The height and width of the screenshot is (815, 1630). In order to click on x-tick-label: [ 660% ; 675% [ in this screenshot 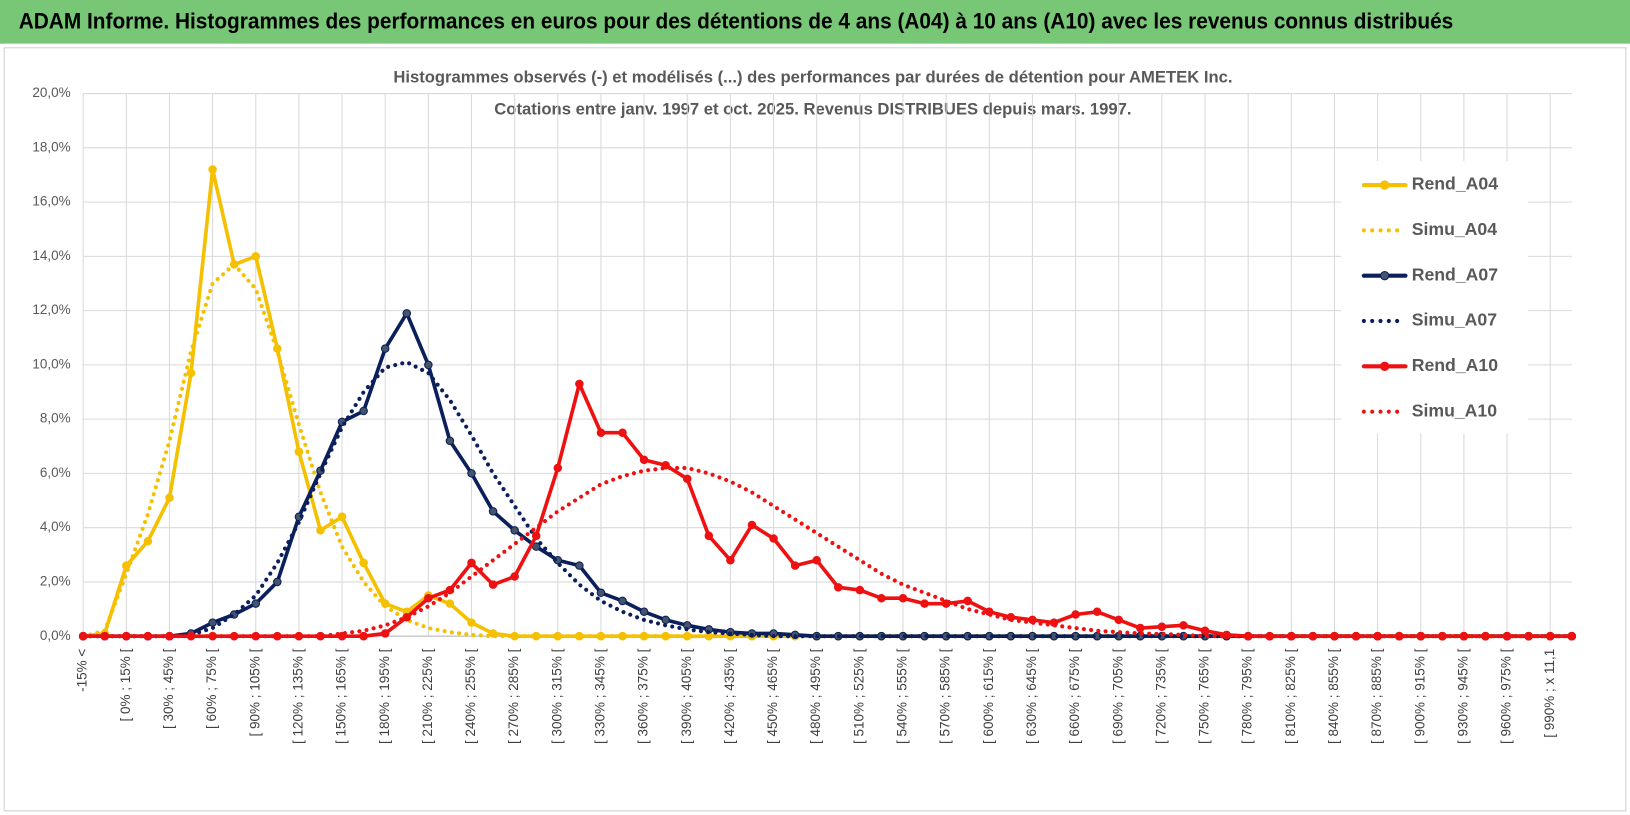, I will do `click(1074, 696)`.